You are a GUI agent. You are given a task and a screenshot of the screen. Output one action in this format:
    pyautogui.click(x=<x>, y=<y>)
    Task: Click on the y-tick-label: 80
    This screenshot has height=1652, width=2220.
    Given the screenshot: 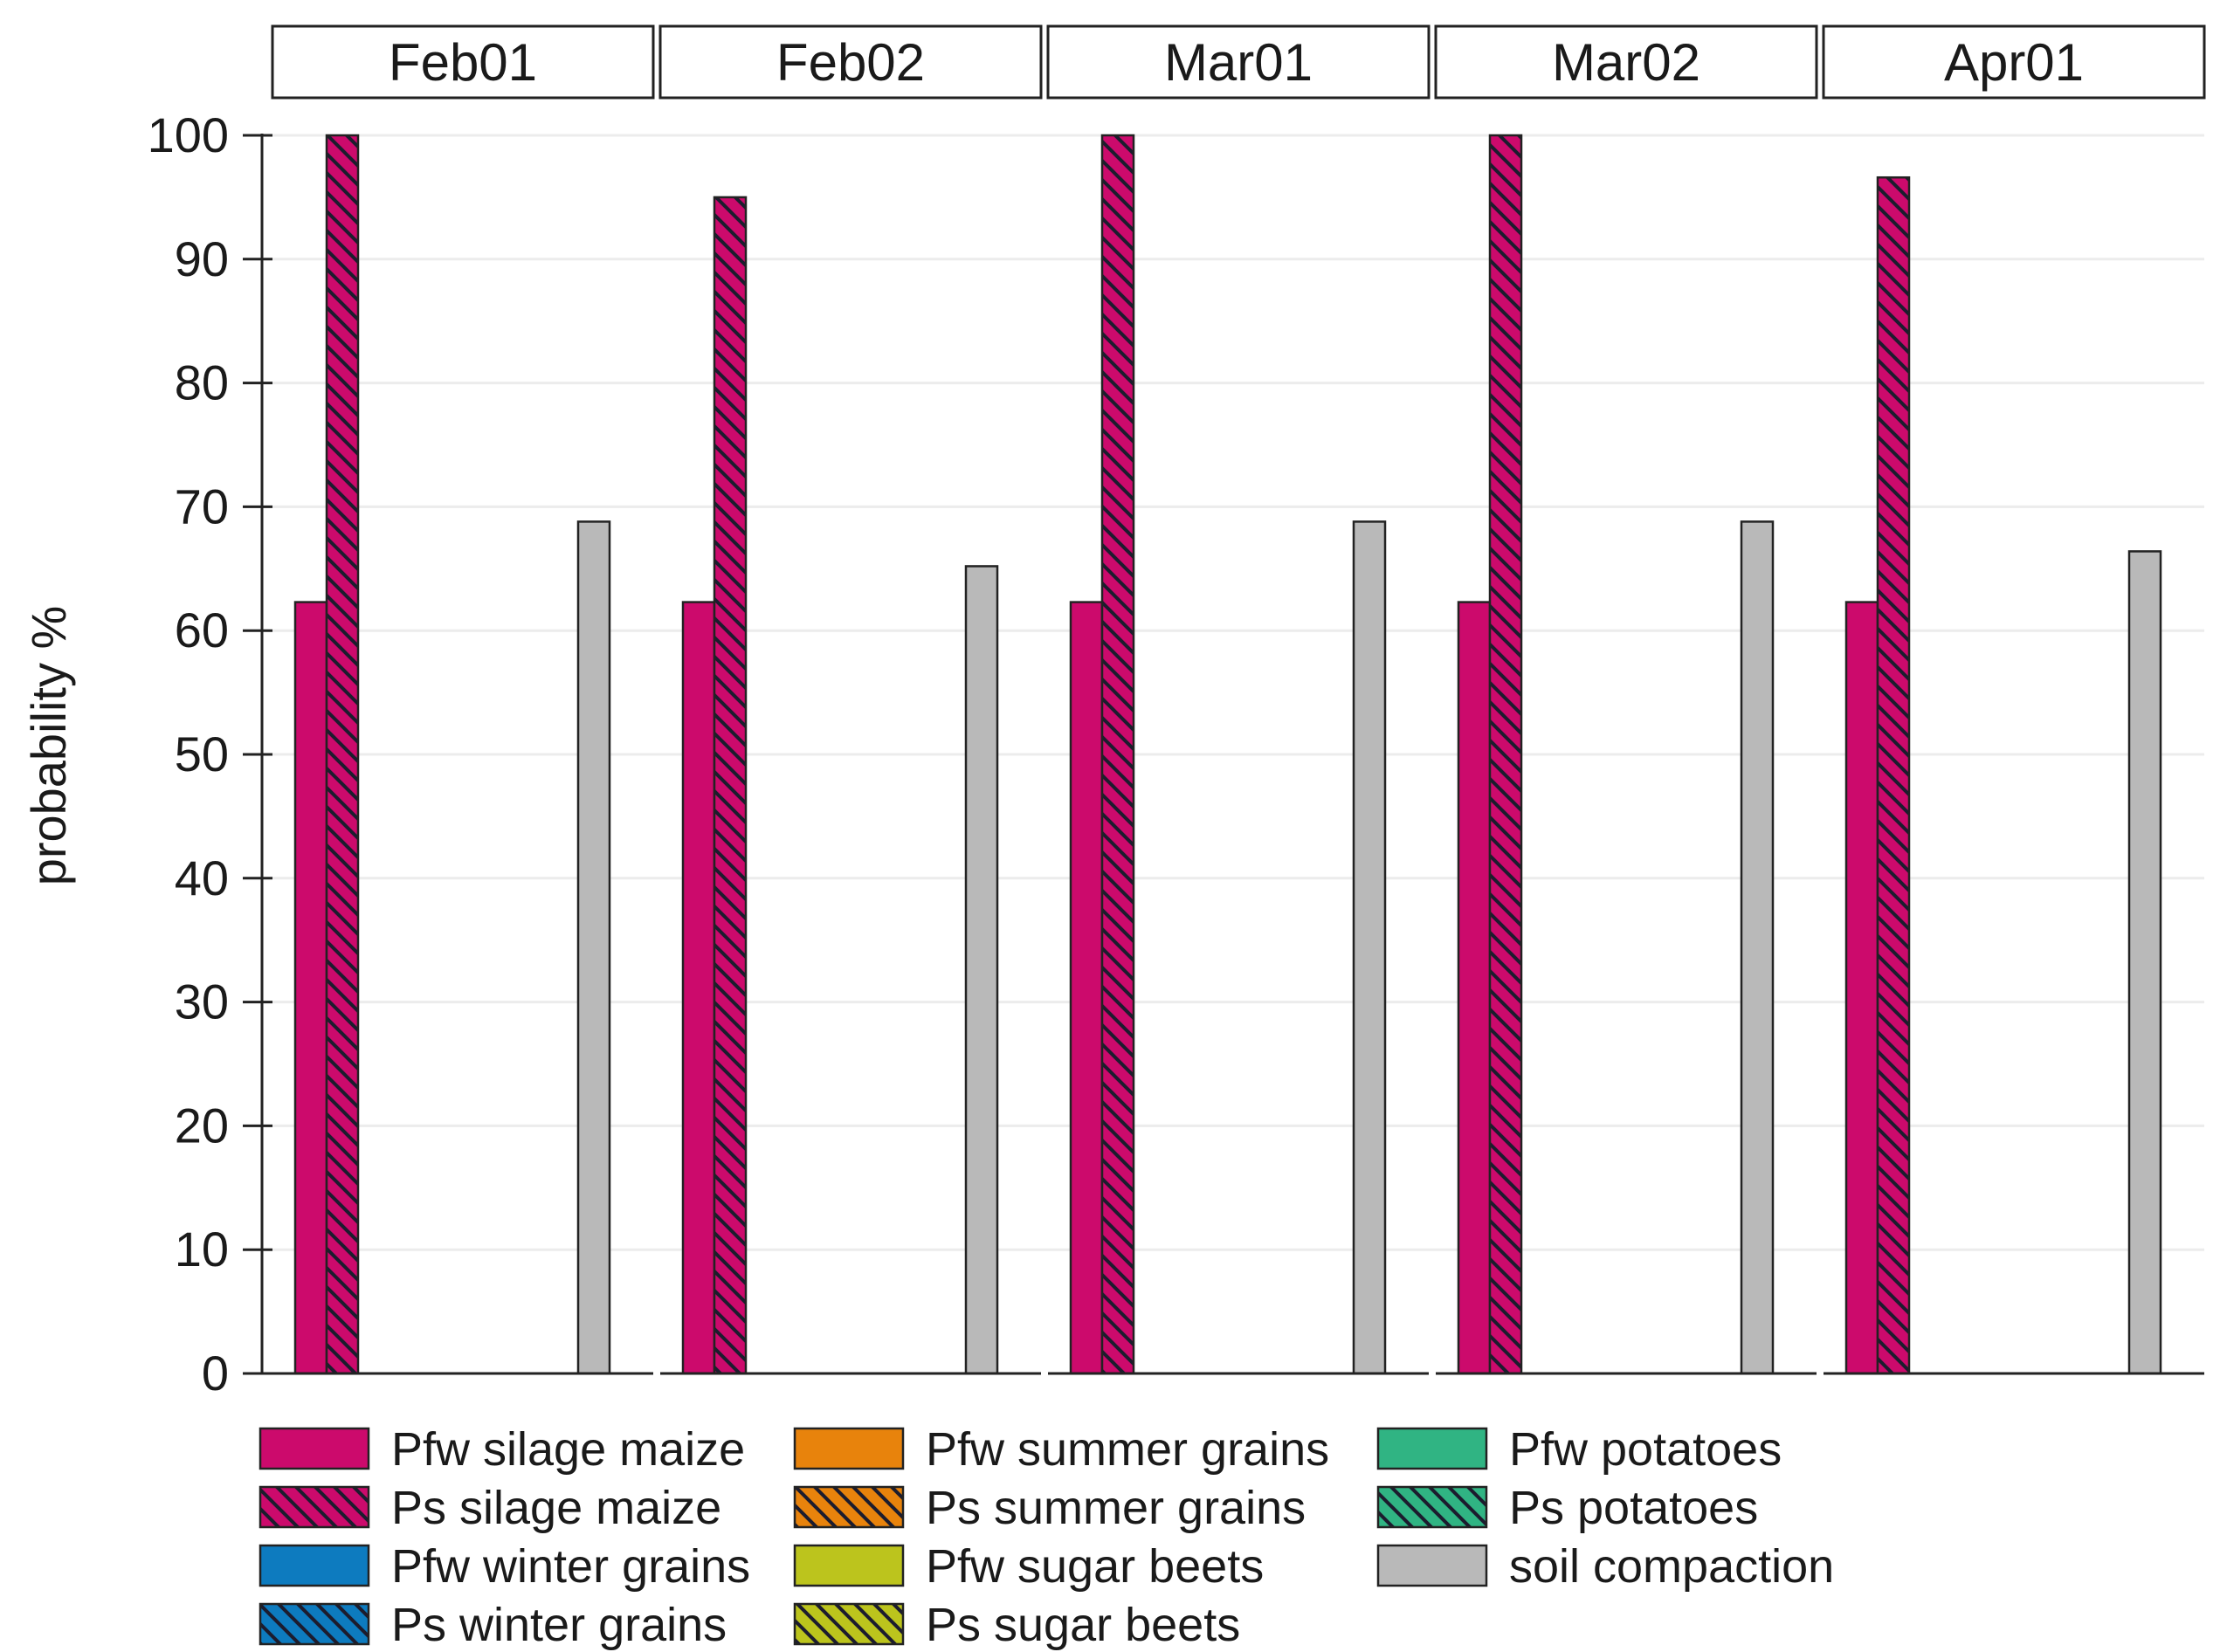 What is the action you would take?
    pyautogui.click(x=202, y=382)
    